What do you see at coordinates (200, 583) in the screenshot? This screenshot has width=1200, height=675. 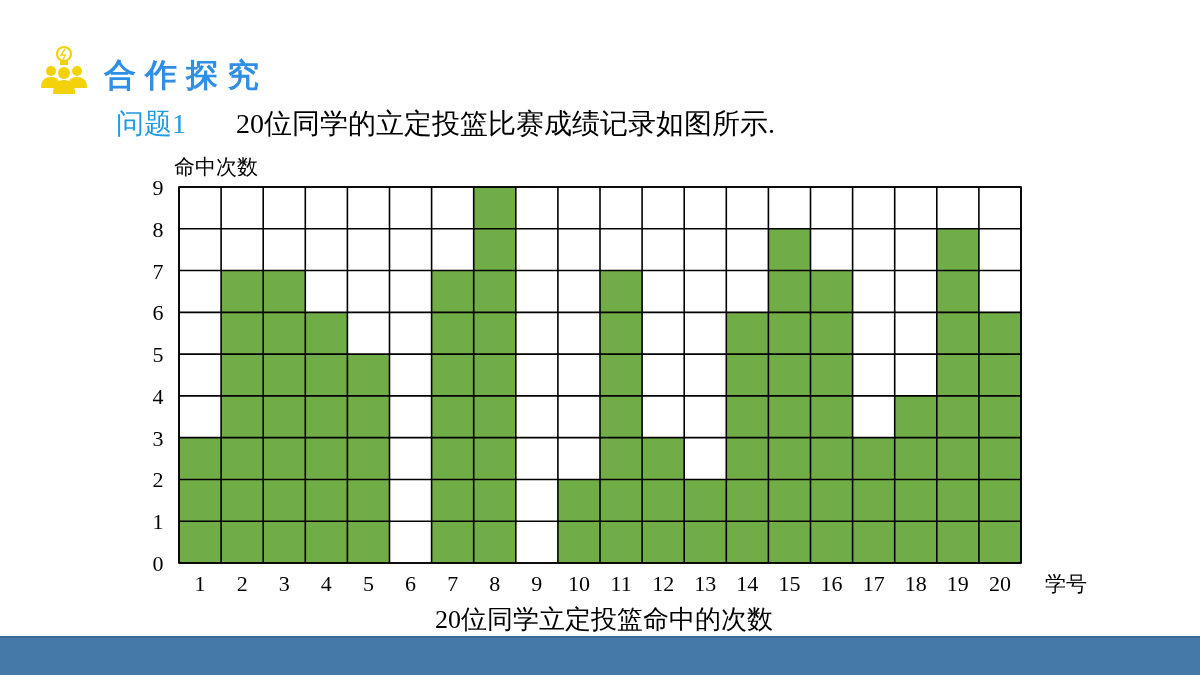 I see `x-tick-label: 1` at bounding box center [200, 583].